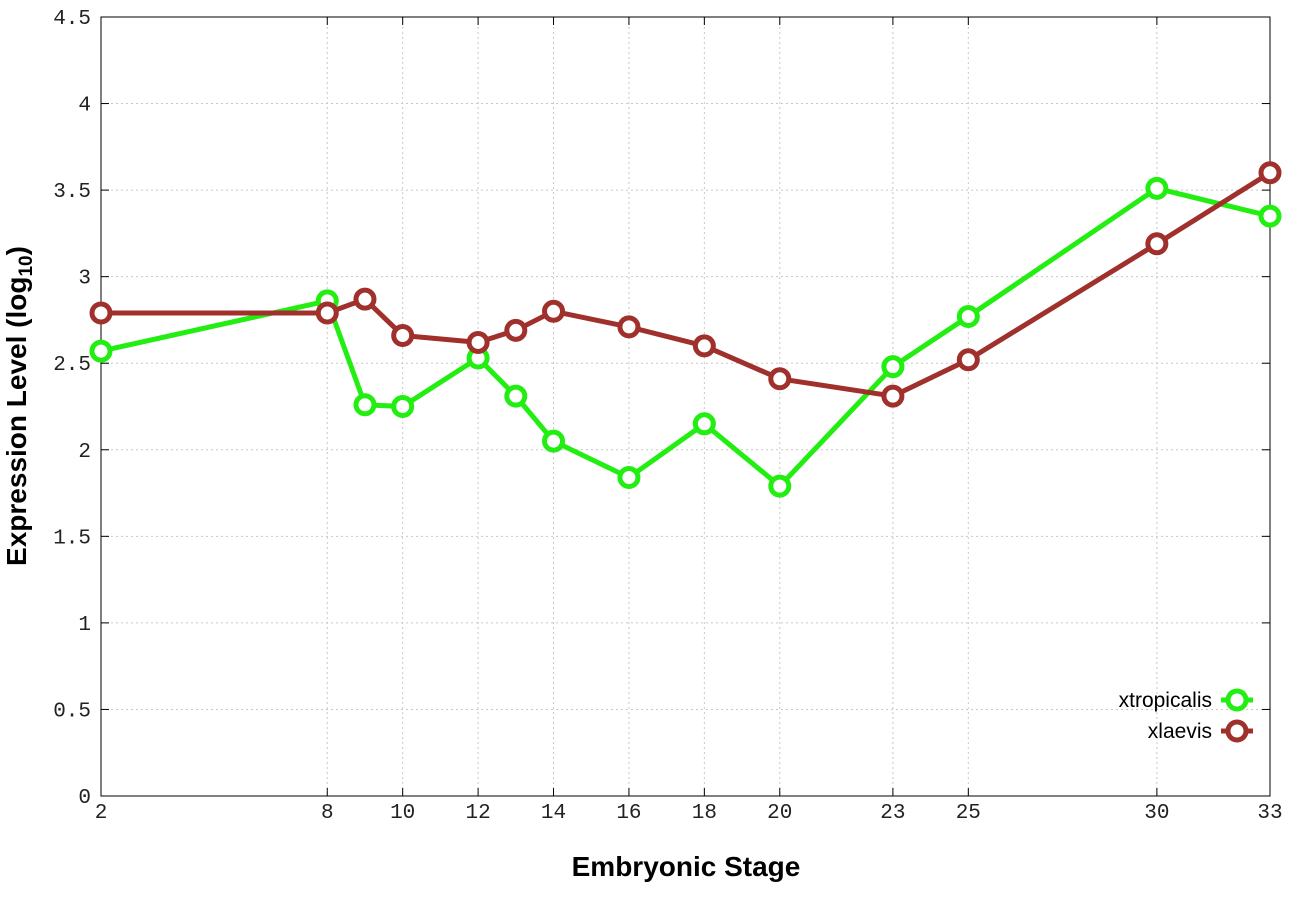 This screenshot has width=1296, height=907. I want to click on legend-label-xlaevis: xlaevis, so click(1180, 731).